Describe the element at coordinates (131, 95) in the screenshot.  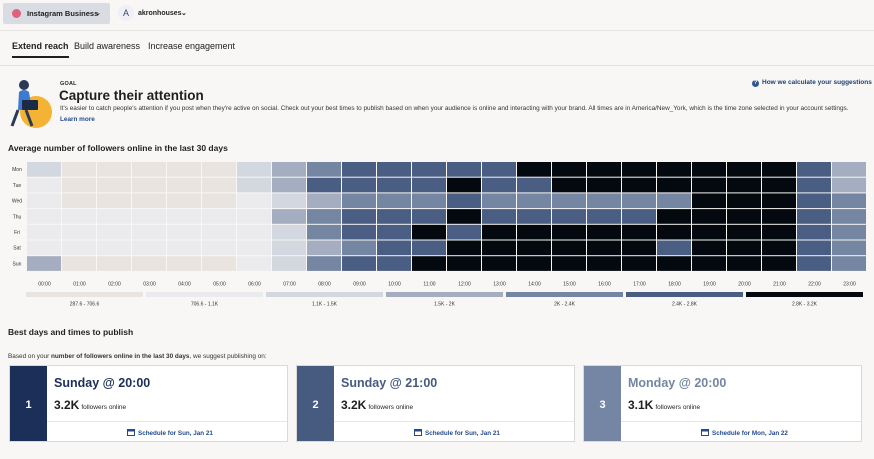
I see `goal-title: Capture their attention` at that location.